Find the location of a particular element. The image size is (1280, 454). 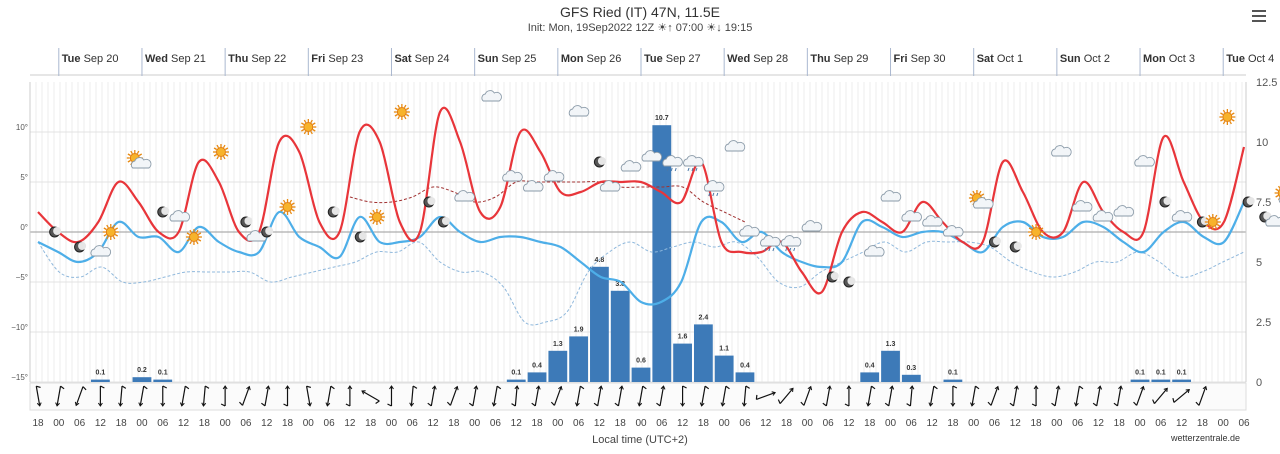

precip-label: 4.8 is located at coordinates (600, 260).